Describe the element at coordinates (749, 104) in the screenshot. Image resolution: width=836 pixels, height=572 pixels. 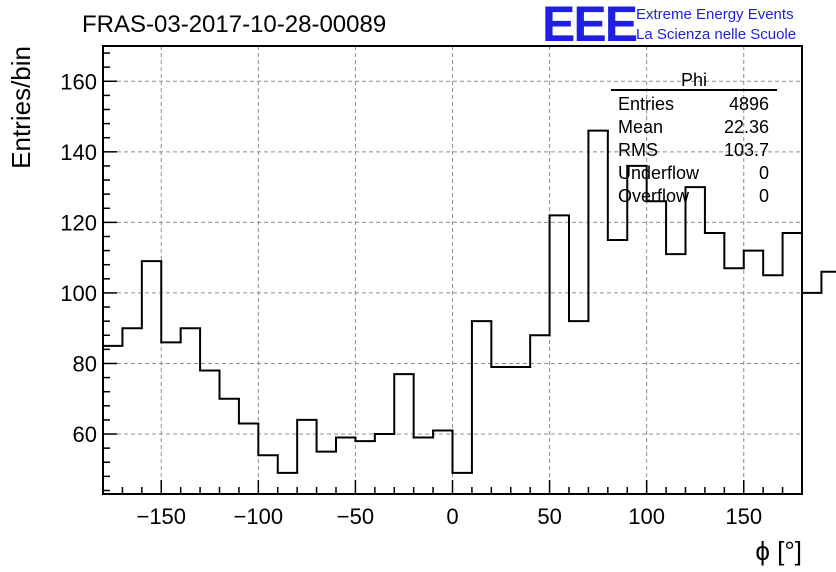
I see `stats-value-entries: 4896` at that location.